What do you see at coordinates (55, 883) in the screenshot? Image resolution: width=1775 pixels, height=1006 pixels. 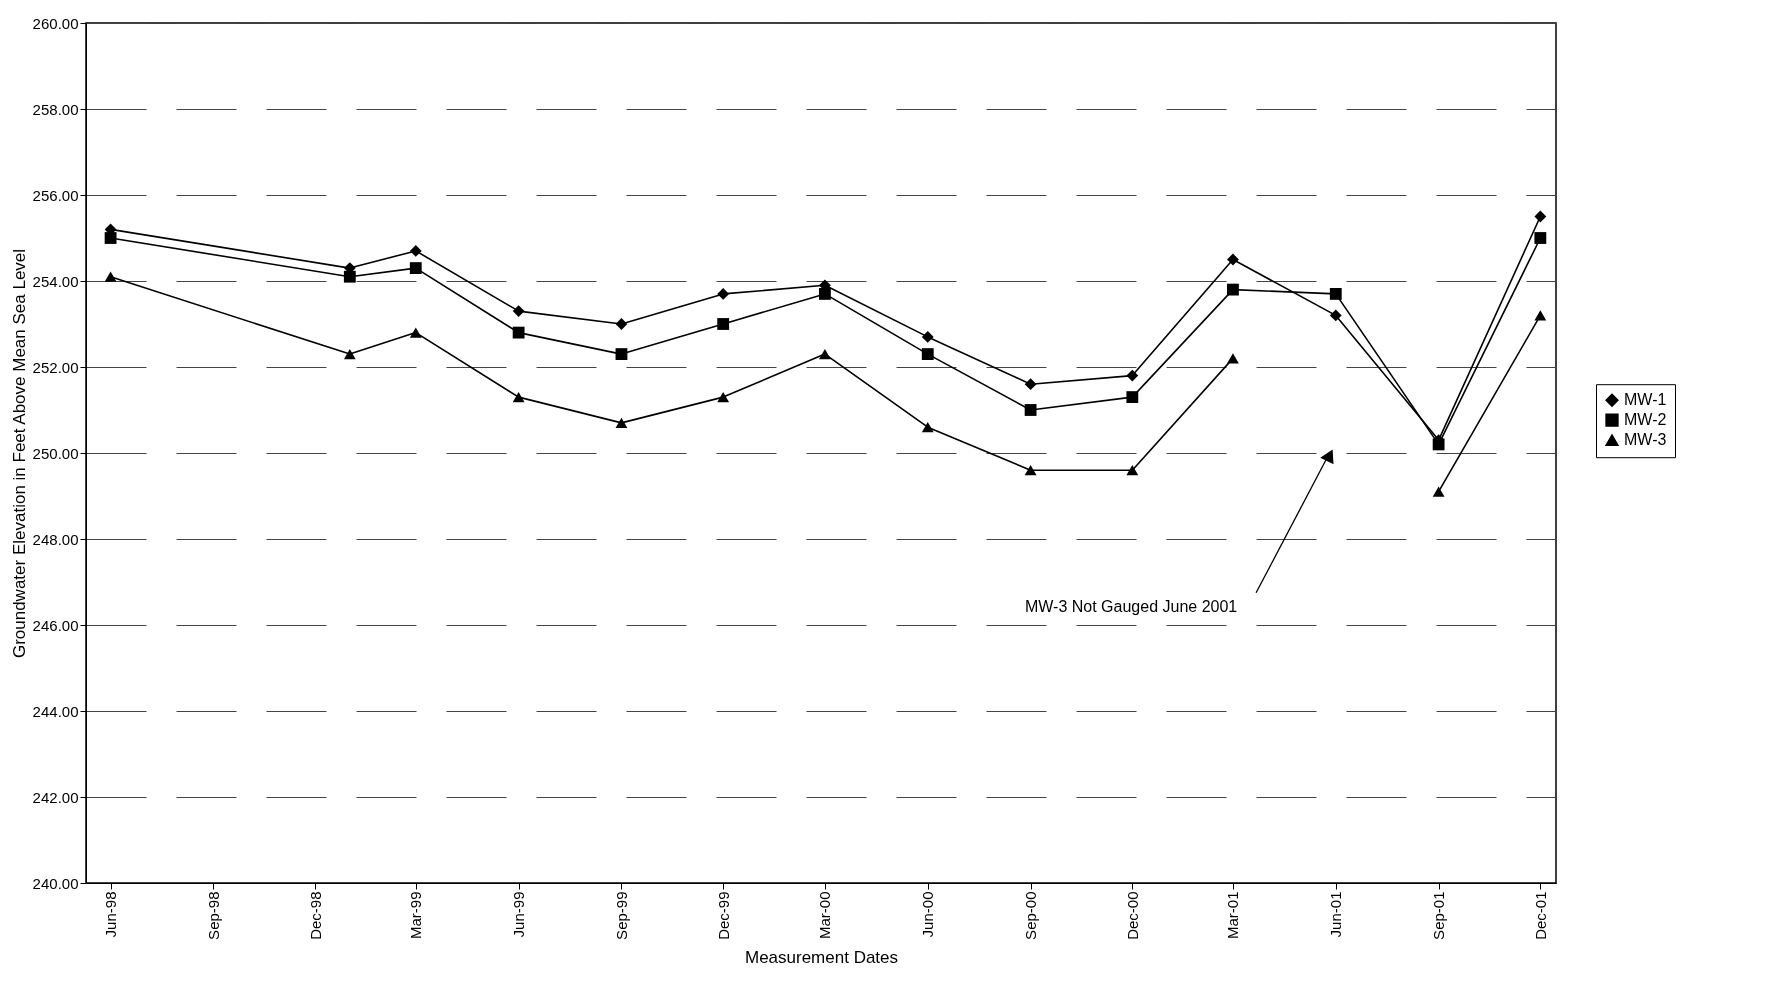 I see `y-tick-label: 240.00` at bounding box center [55, 883].